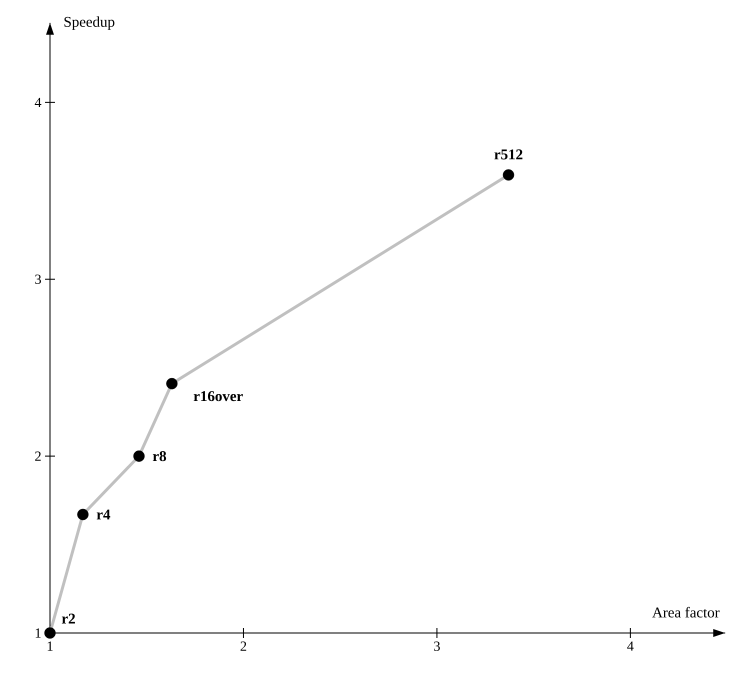  What do you see at coordinates (103, 515) in the screenshot?
I see `annotation: r4` at bounding box center [103, 515].